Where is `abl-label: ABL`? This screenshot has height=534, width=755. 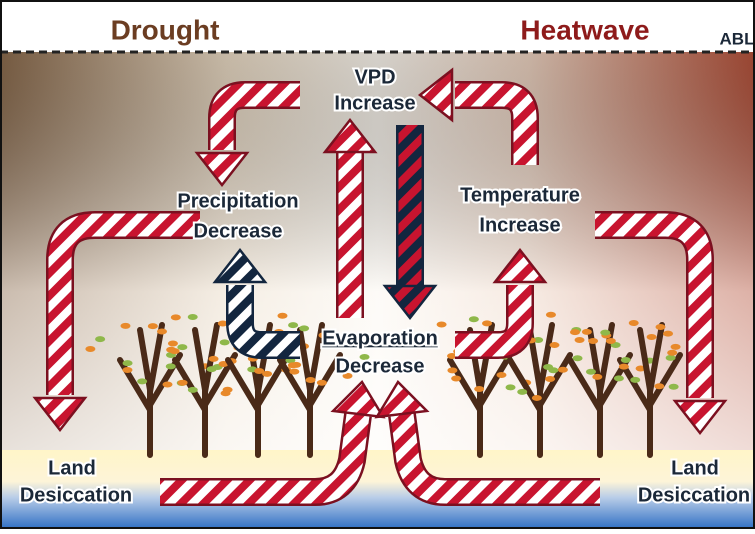 abl-label: ABL is located at coordinates (737, 38).